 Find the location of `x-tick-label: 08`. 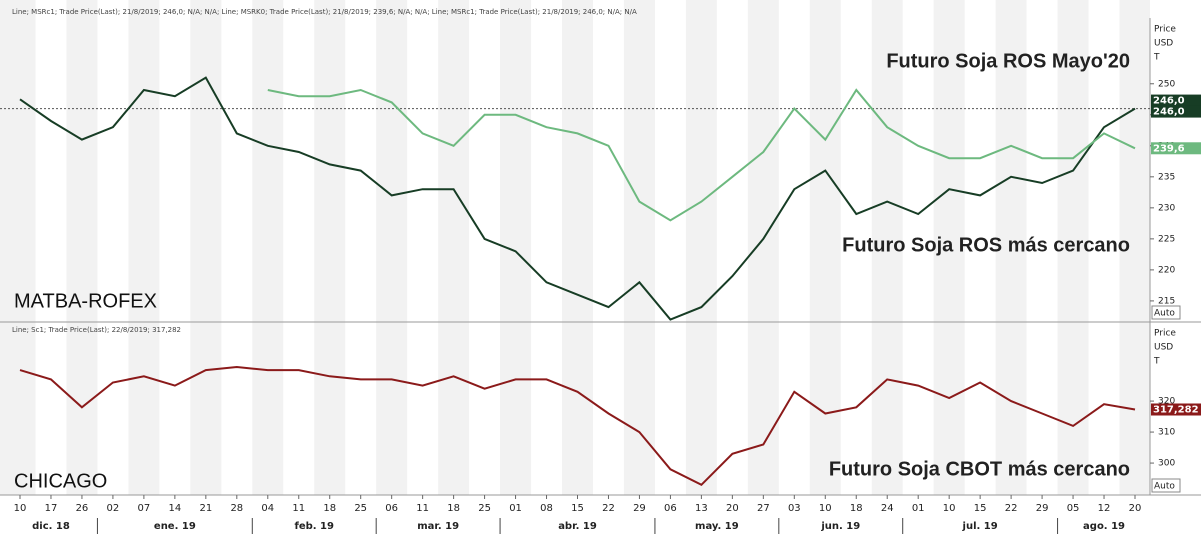

x-tick-label: 08 is located at coordinates (546, 508).